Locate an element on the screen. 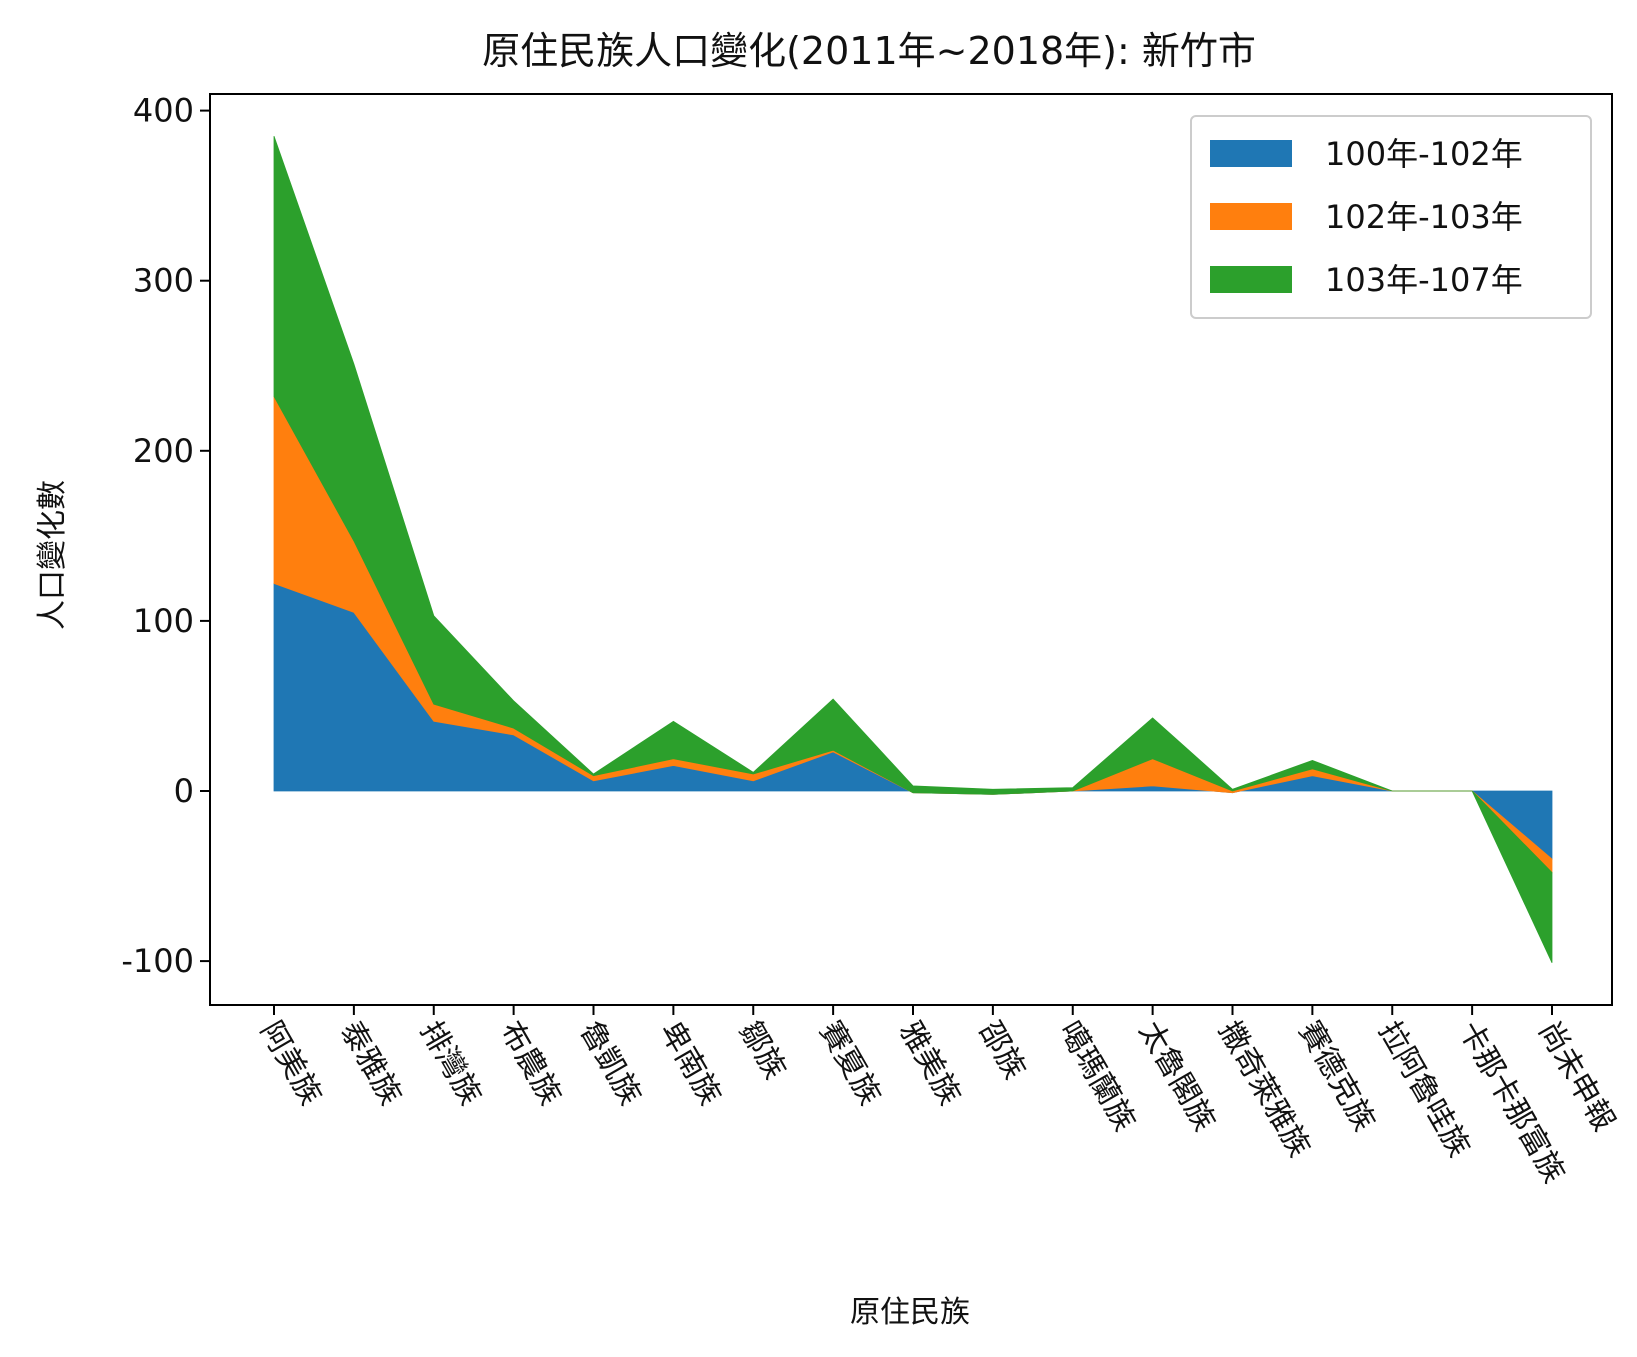  x-tick-label: 阿美族 is located at coordinates (290, 1063).